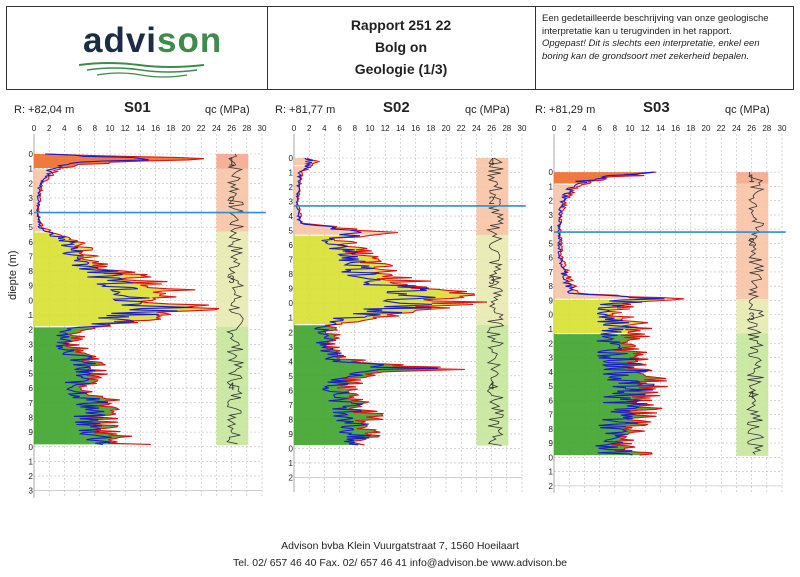 This screenshot has height=577, width=800. Describe the element at coordinates (551, 258) in the screenshot. I see `y-tick-label: 6` at that location.